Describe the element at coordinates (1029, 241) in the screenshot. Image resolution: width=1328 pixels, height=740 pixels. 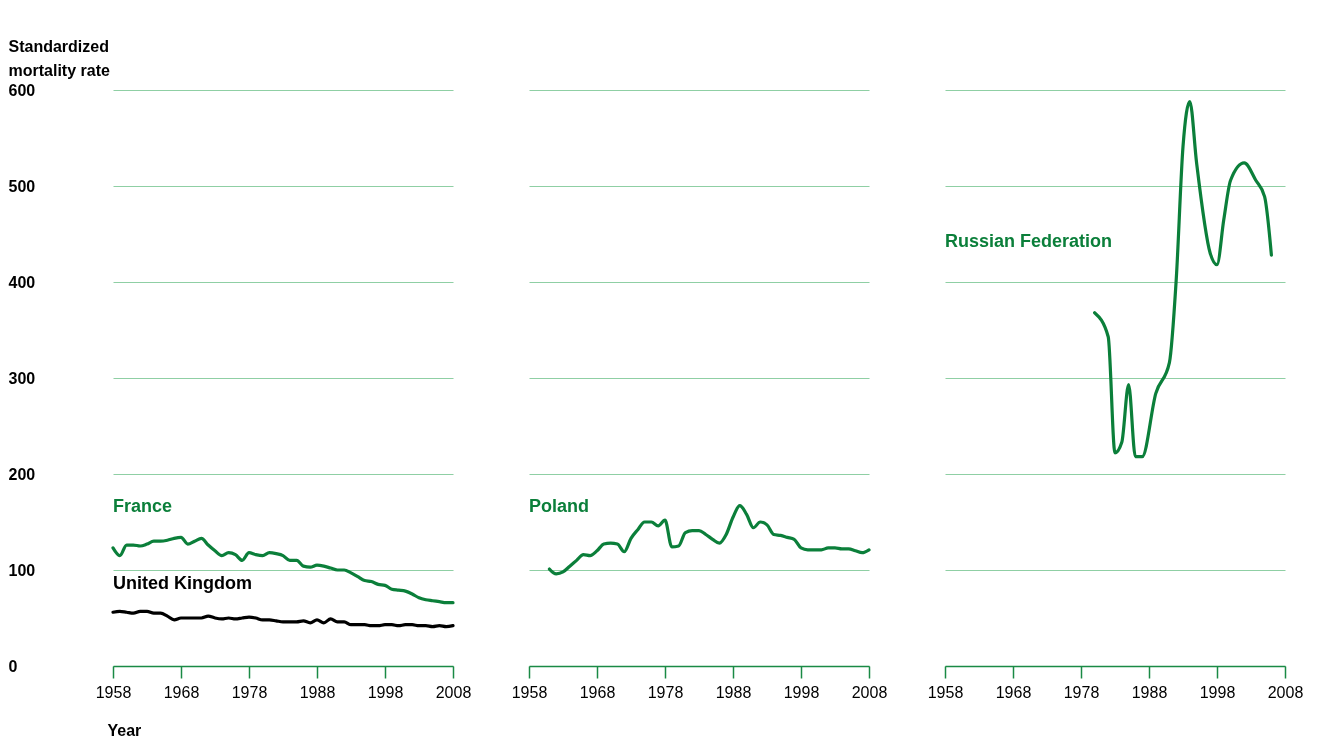
I see `text: Russian Federation` at that location.